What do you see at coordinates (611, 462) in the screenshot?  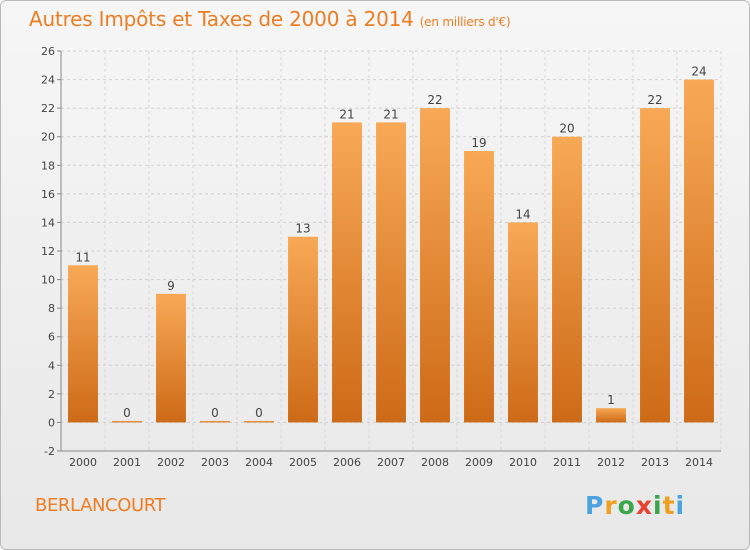 I see `x-tick-label: 2012` at bounding box center [611, 462].